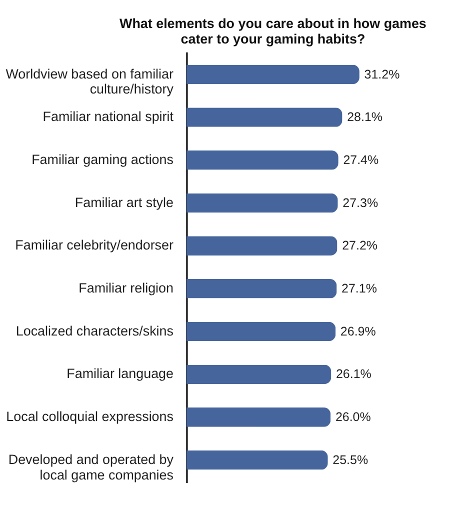 The width and height of the screenshot is (470, 517). What do you see at coordinates (126, 288) in the screenshot?
I see `y-tick-label: Familiar religion` at bounding box center [126, 288].